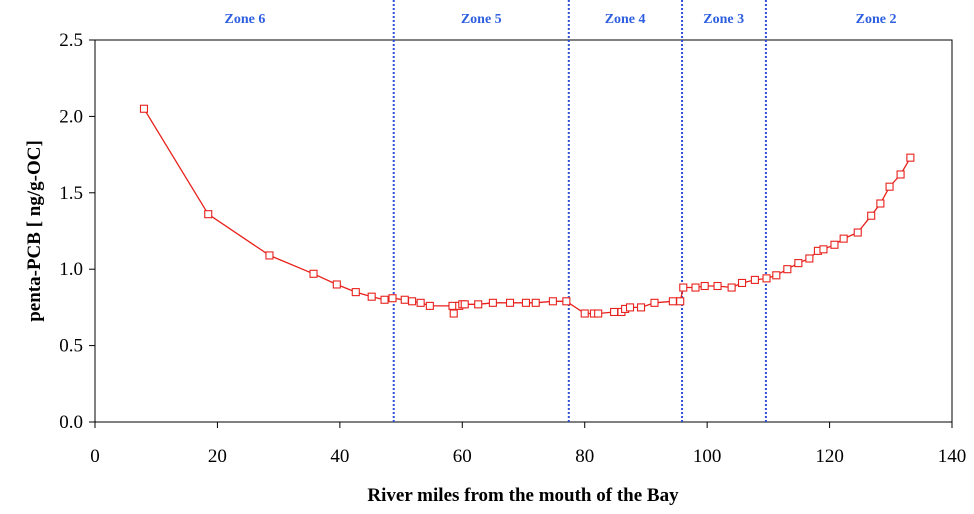  I want to click on y-tick-label: 2.5, so click(71, 40).